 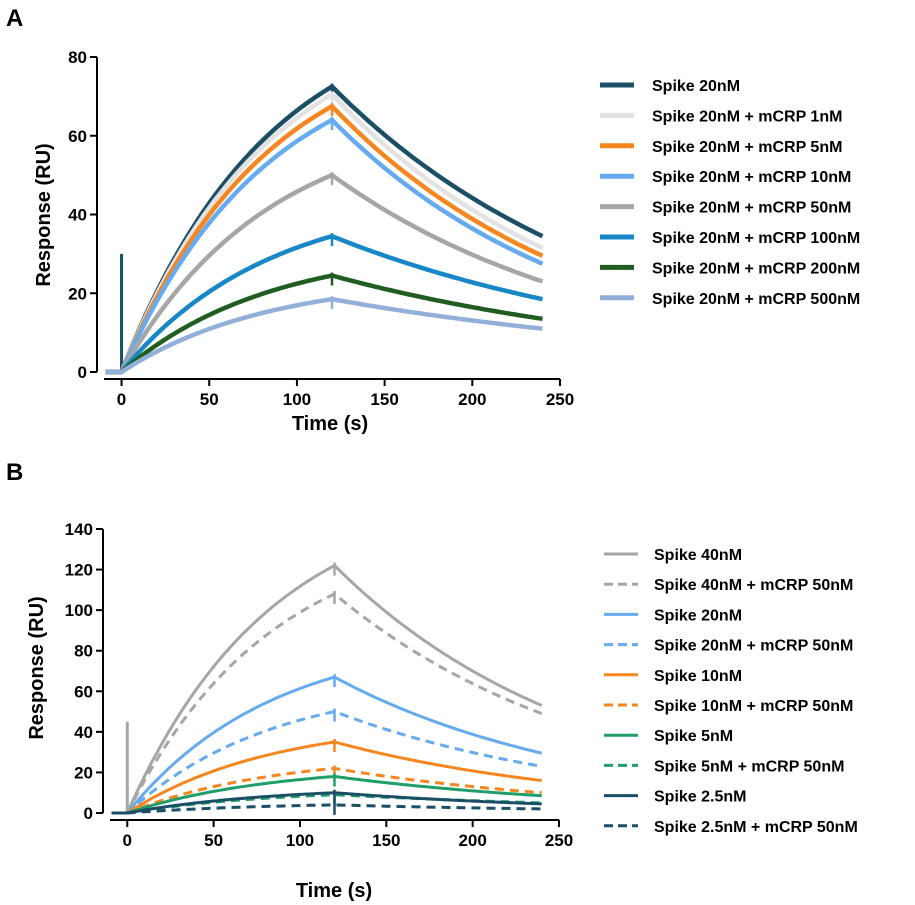 I want to click on panel-letter-b: B, so click(x=14, y=472).